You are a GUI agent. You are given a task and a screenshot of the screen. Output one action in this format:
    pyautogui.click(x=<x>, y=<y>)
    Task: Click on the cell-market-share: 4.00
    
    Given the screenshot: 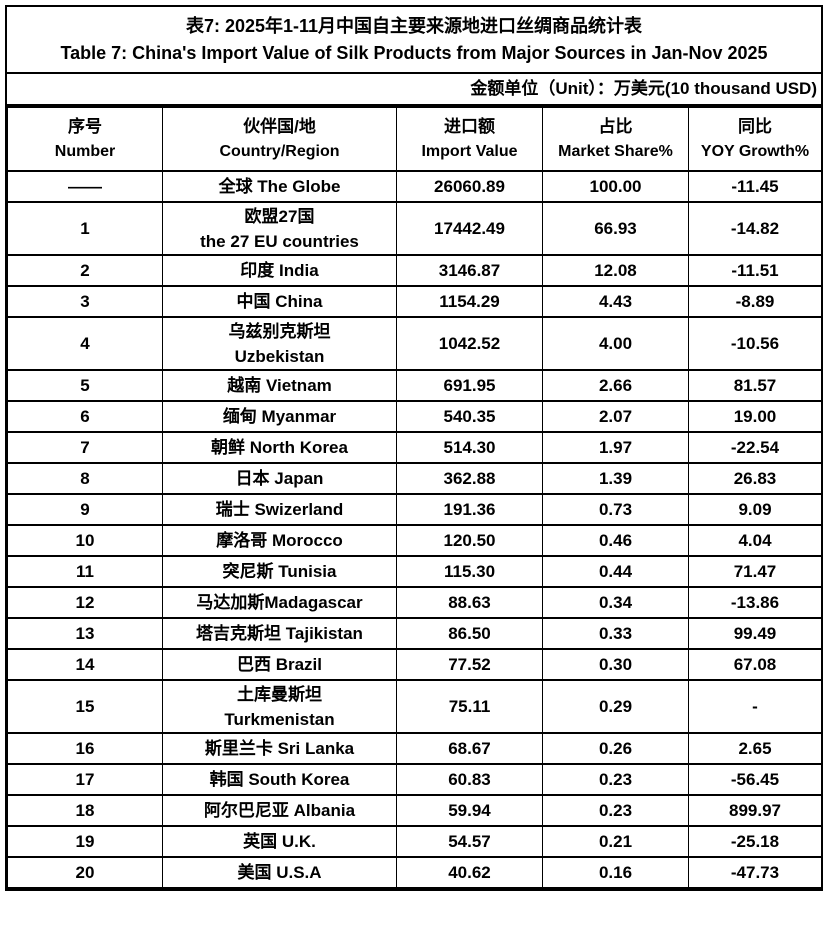 What is the action you would take?
    pyautogui.click(x=615, y=343)
    